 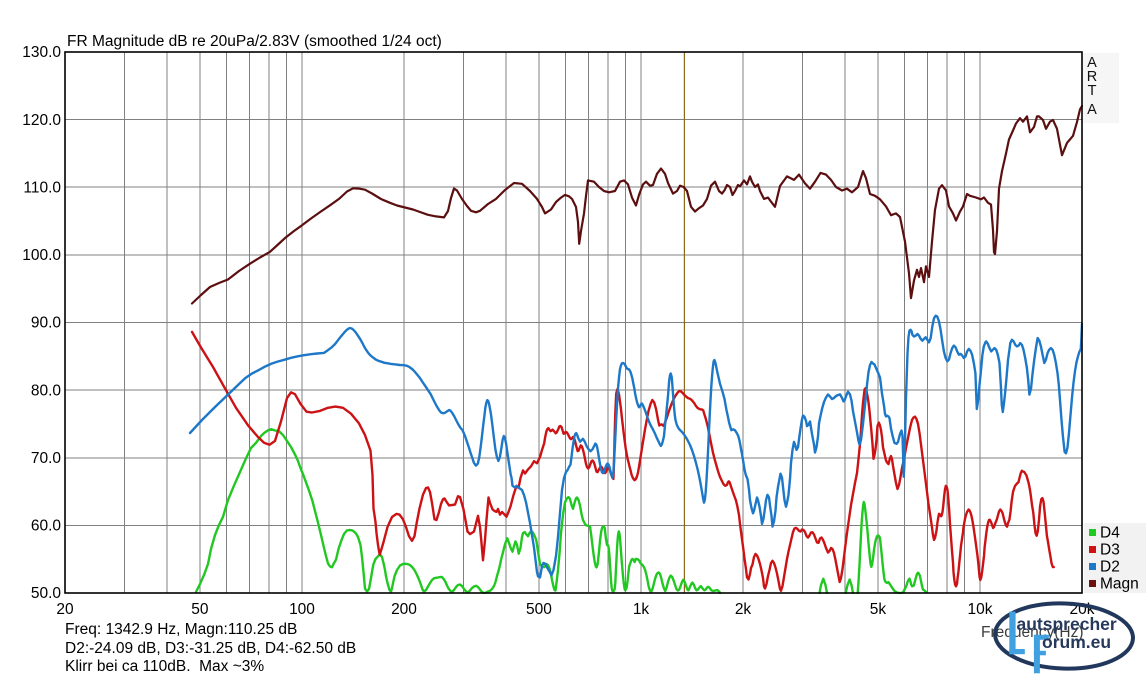 What do you see at coordinates (1032, 632) in the screenshot?
I see `svg-text: Frequency(Hz)` at bounding box center [1032, 632].